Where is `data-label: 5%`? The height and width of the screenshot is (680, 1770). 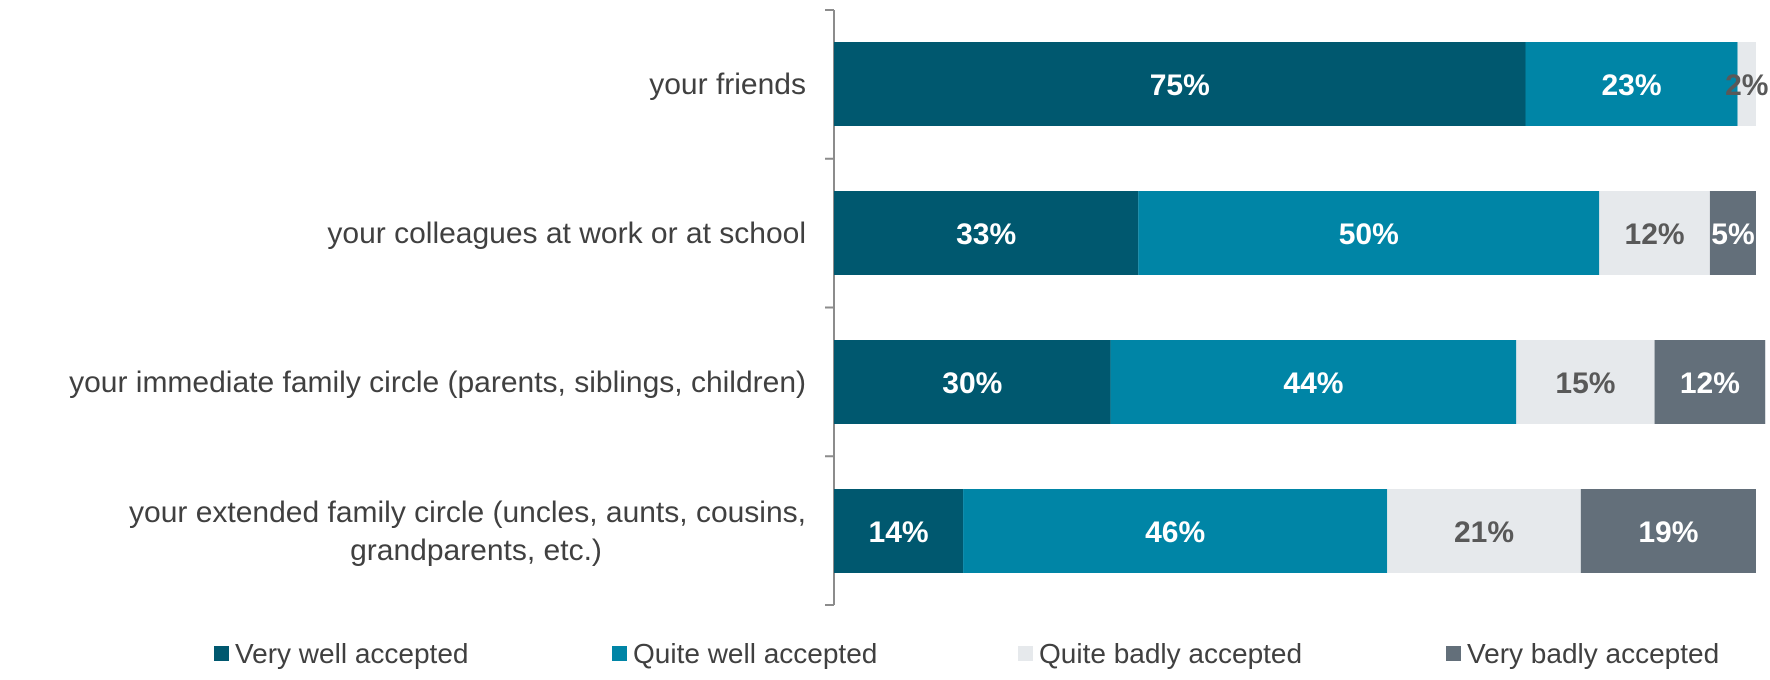 data-label: 5% is located at coordinates (1732, 234).